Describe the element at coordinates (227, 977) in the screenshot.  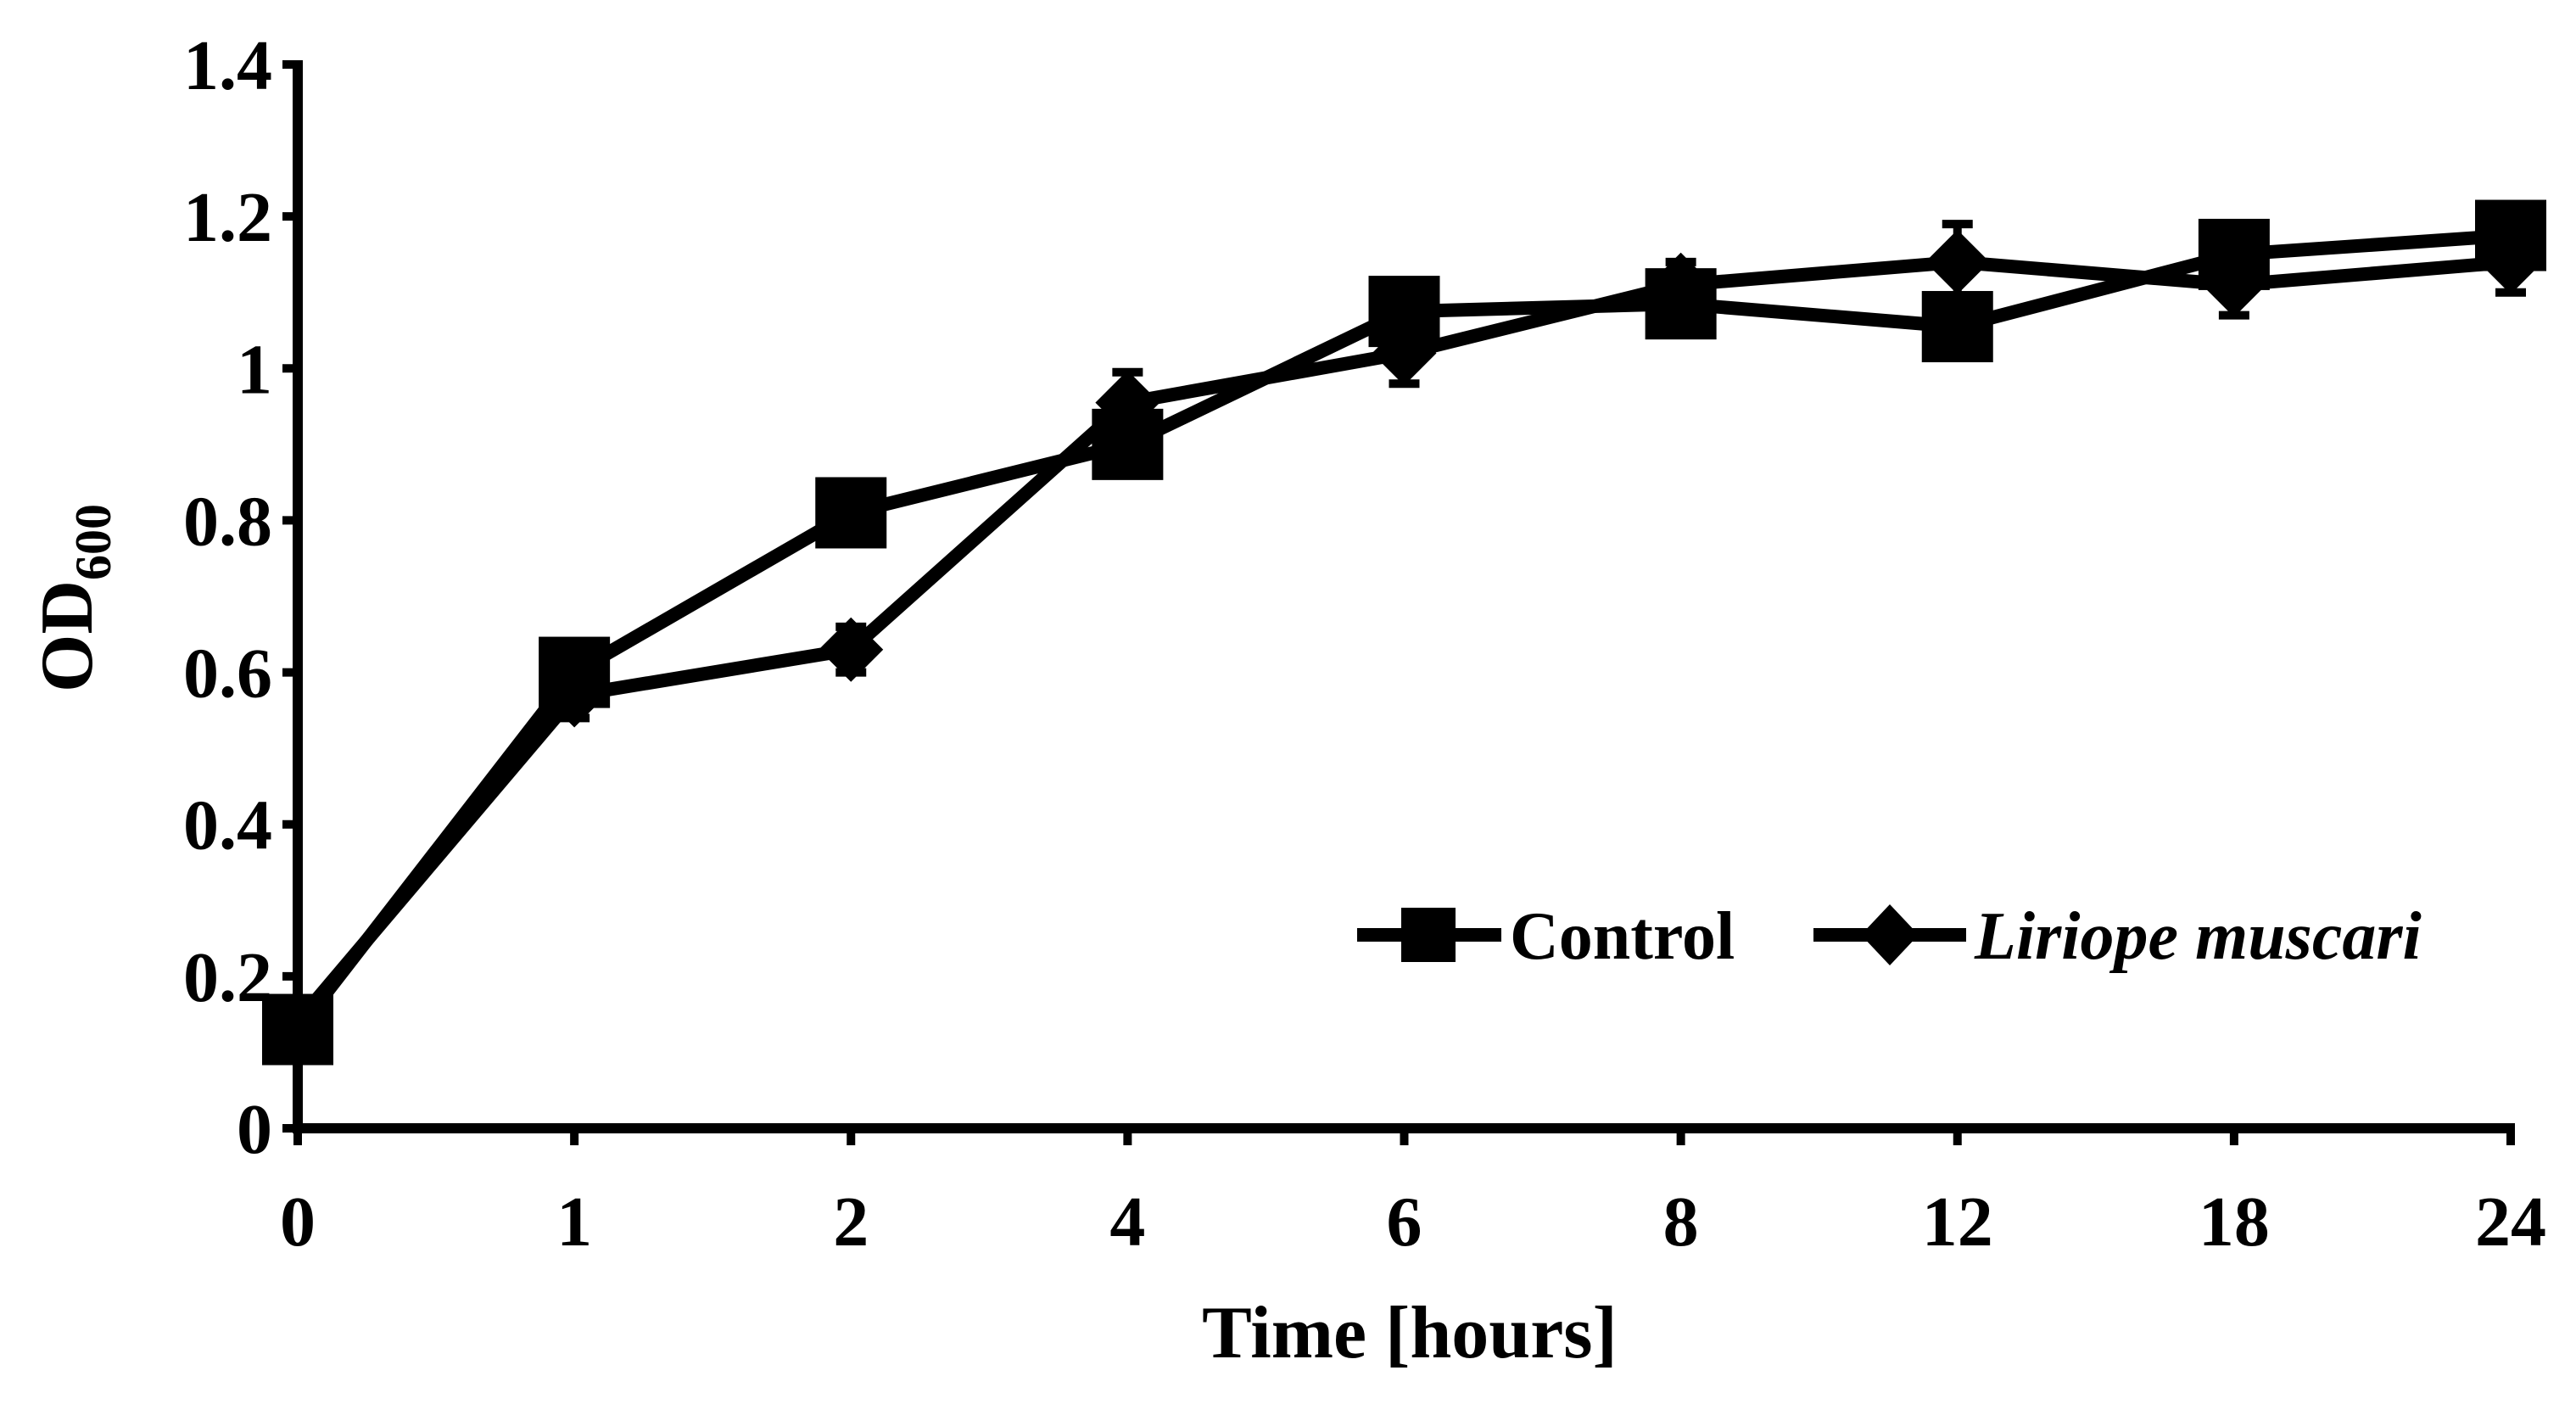
I see `y-tick-label: 0.2` at that location.